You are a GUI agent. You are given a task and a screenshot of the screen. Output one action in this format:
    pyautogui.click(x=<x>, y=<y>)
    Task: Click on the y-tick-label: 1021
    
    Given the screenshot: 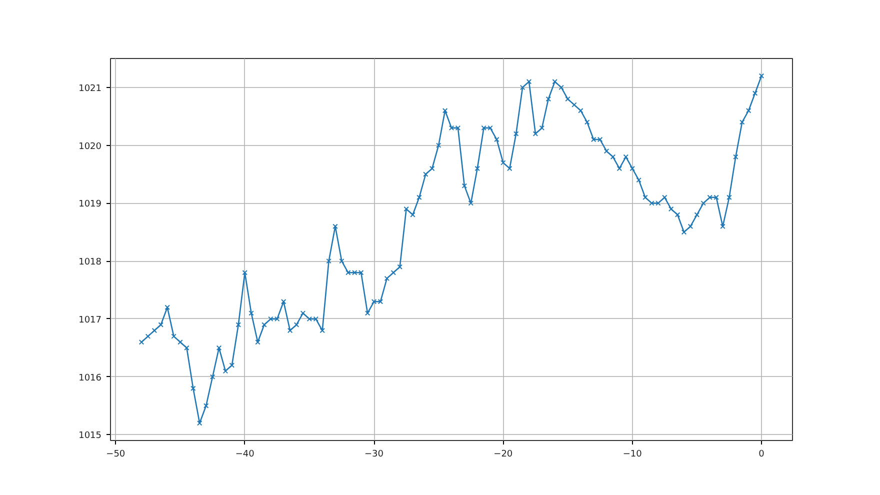 What is the action you would take?
    pyautogui.click(x=90, y=89)
    